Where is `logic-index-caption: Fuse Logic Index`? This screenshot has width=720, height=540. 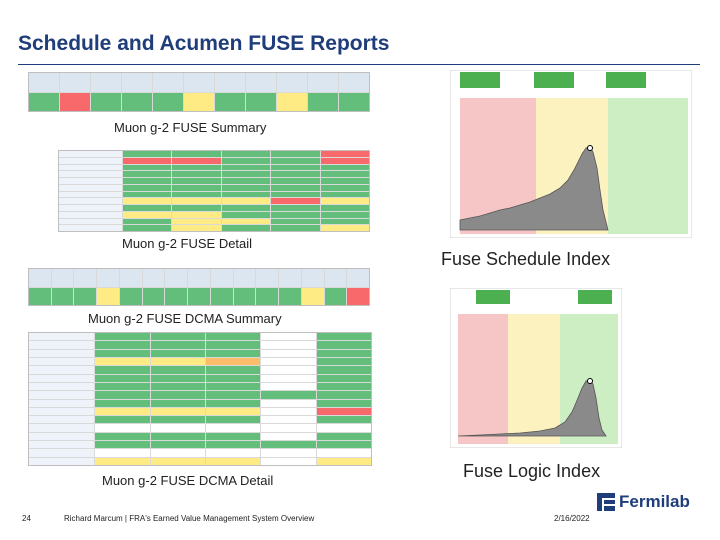
logic-index-caption: Fuse Logic Index is located at coordinates (532, 471).